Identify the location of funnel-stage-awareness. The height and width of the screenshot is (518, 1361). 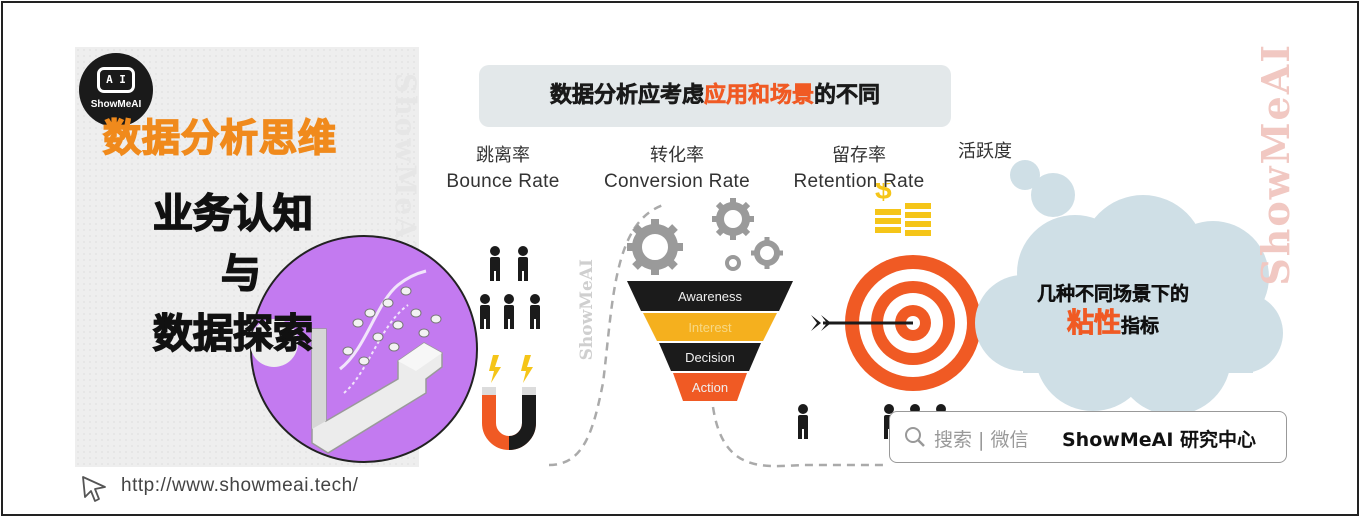
(710, 296).